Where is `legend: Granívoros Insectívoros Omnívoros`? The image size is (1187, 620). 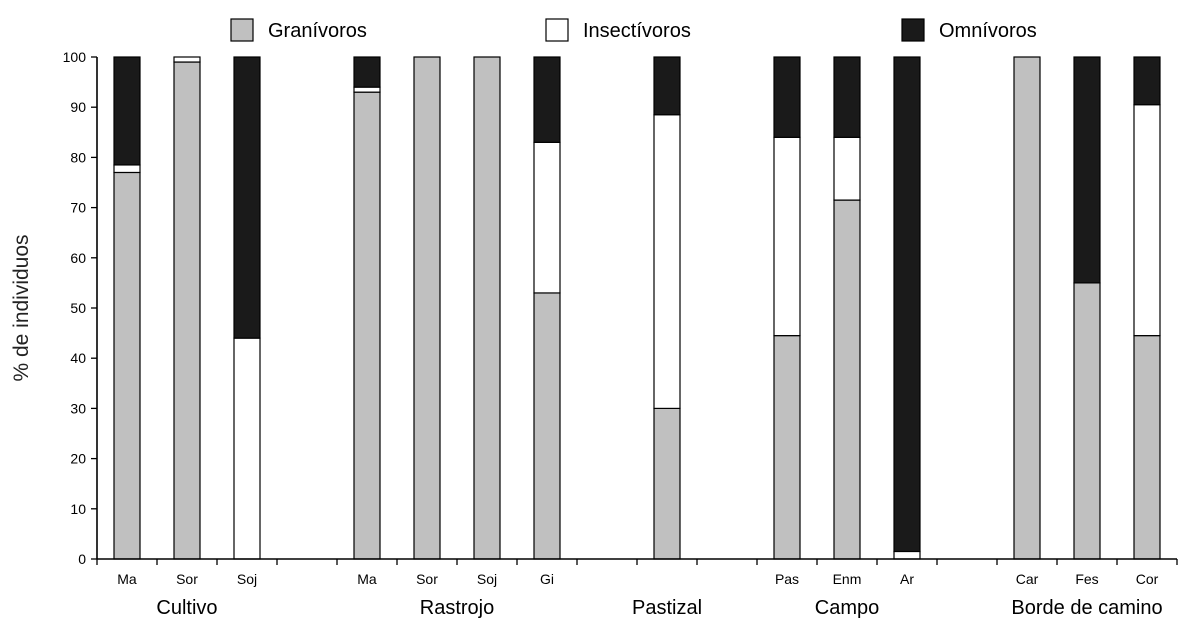 legend: Granívoros Insectívoros Omnívoros is located at coordinates (633, 30).